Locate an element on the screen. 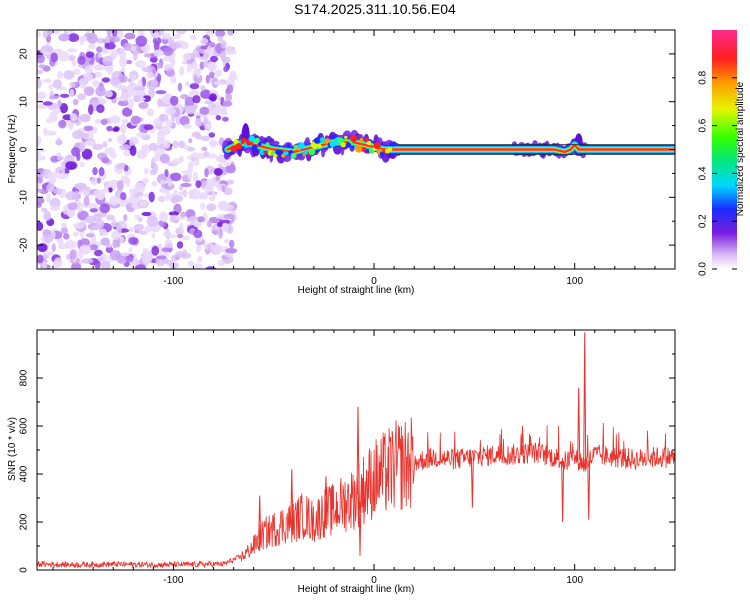  colorbar-tick-label: 0.0 is located at coordinates (703, 269).